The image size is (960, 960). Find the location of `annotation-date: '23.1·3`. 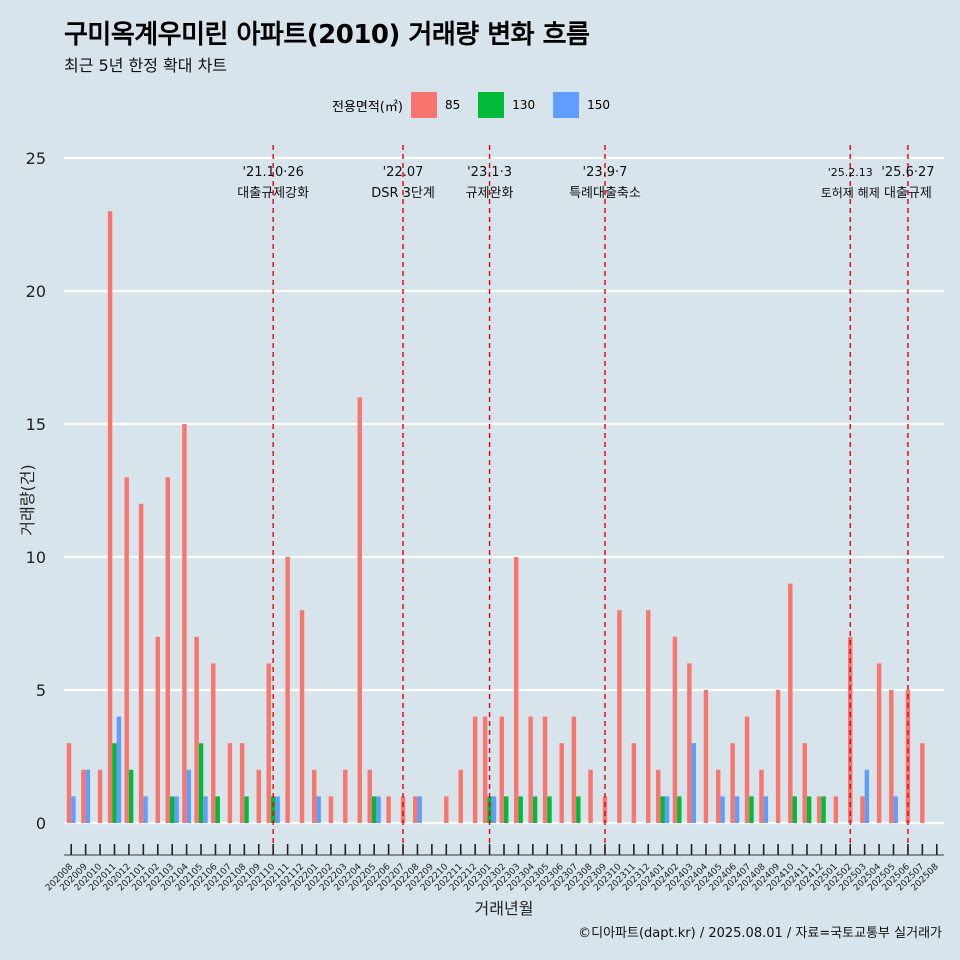

annotation-date: '23.1·3 is located at coordinates (489, 172).